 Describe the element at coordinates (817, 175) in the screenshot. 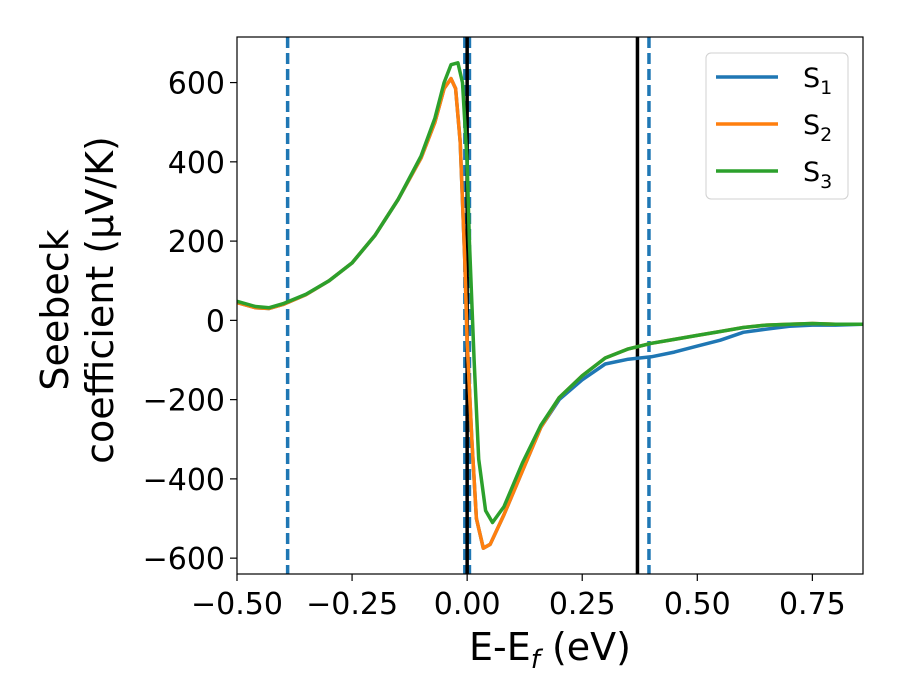

I see `legend-label-s3: S3` at that location.